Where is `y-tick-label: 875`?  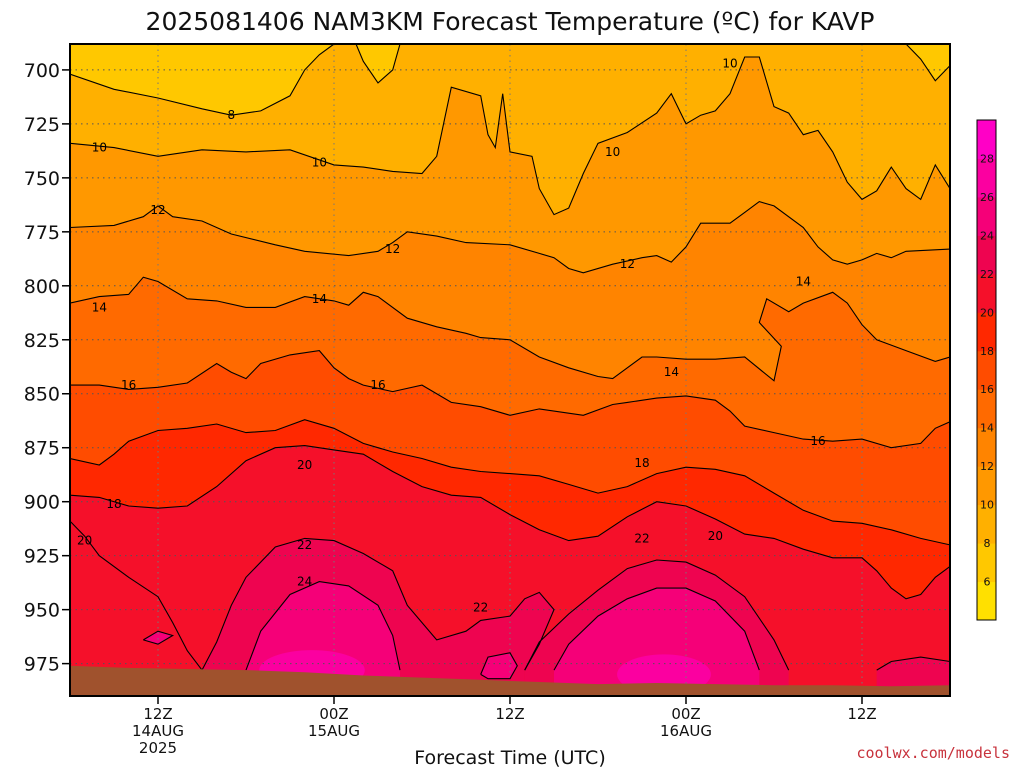 y-tick-label: 875 is located at coordinates (42, 449).